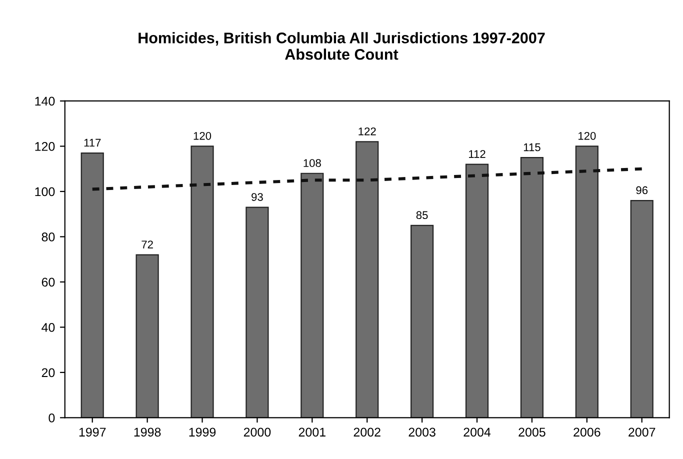 This screenshot has height=459, width=683. What do you see at coordinates (45, 191) in the screenshot?
I see `y-tick-label: 100` at bounding box center [45, 191].